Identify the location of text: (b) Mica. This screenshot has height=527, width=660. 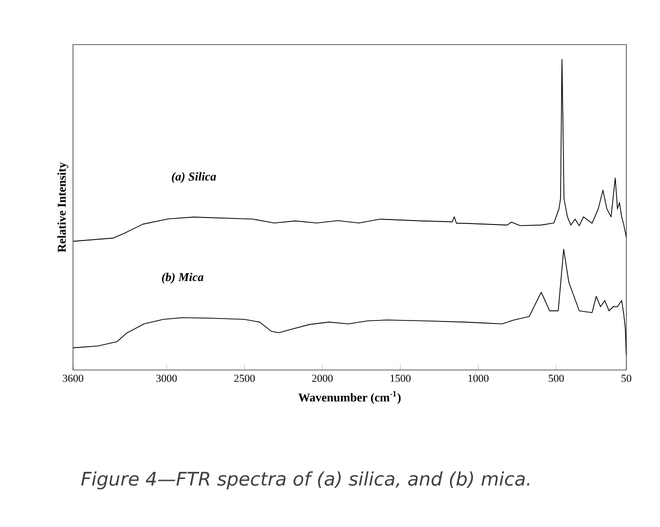
(183, 278).